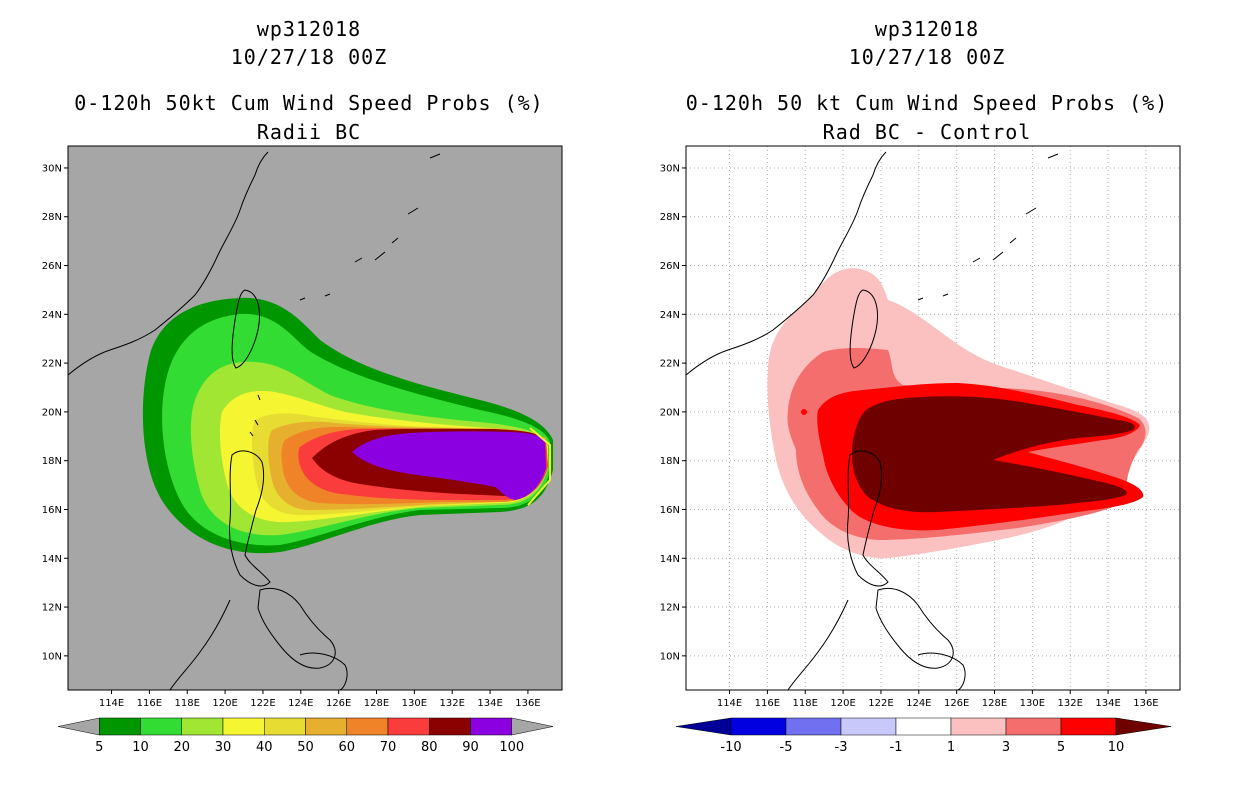 The height and width of the screenshot is (800, 1236). I want to click on colorbar-label: 1, so click(951, 747).